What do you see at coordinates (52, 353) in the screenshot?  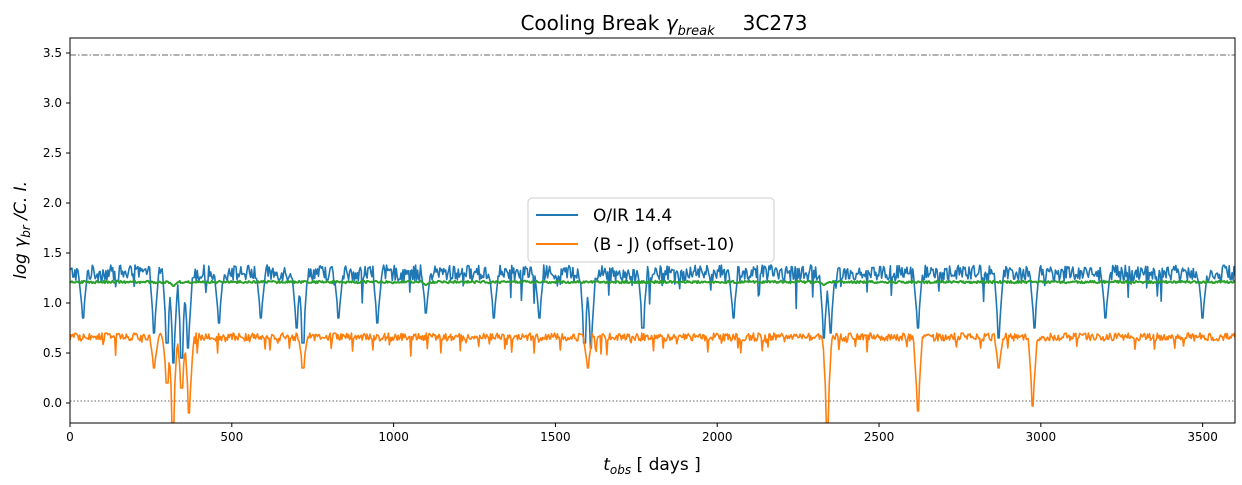 I see `y-tick-label: 0.5` at bounding box center [52, 353].